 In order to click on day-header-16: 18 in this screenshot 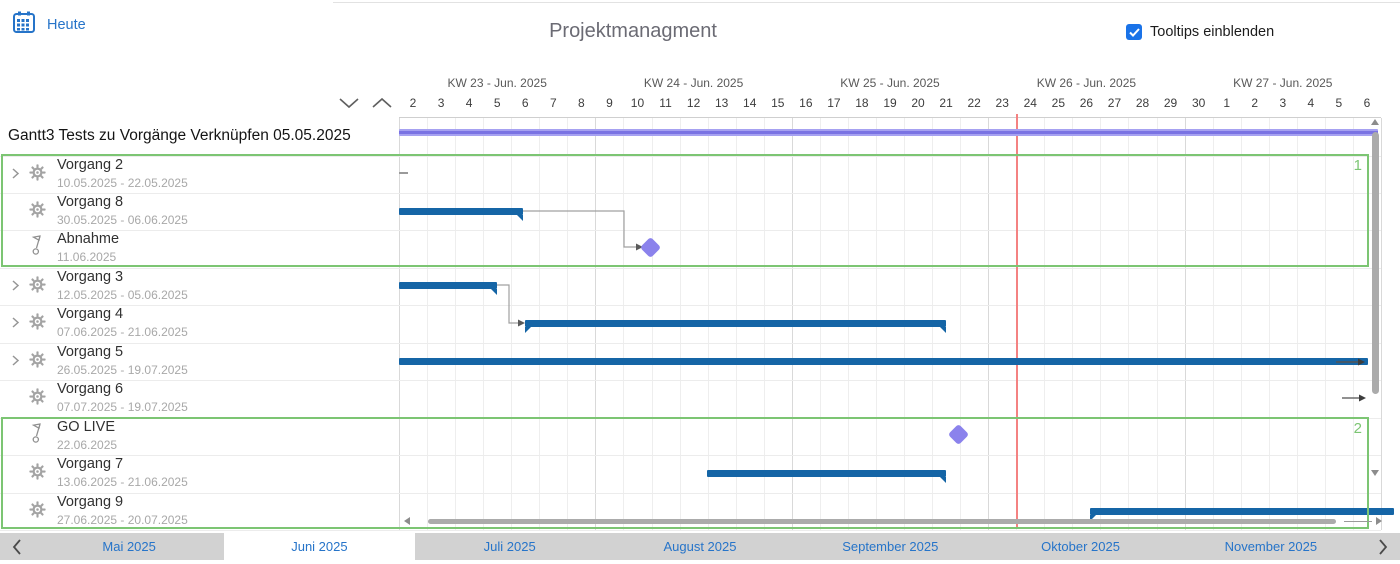, I will do `click(862, 103)`.